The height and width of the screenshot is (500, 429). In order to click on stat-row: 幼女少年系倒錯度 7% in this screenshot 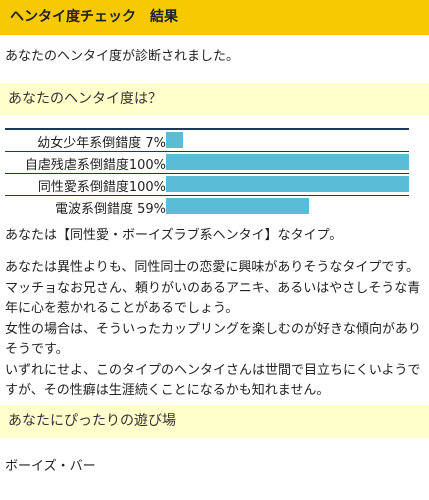, I will do `click(207, 141)`.